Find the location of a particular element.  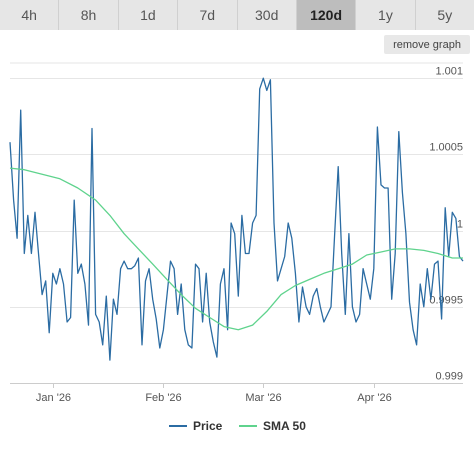

tab-1y: 1y is located at coordinates (386, 15).